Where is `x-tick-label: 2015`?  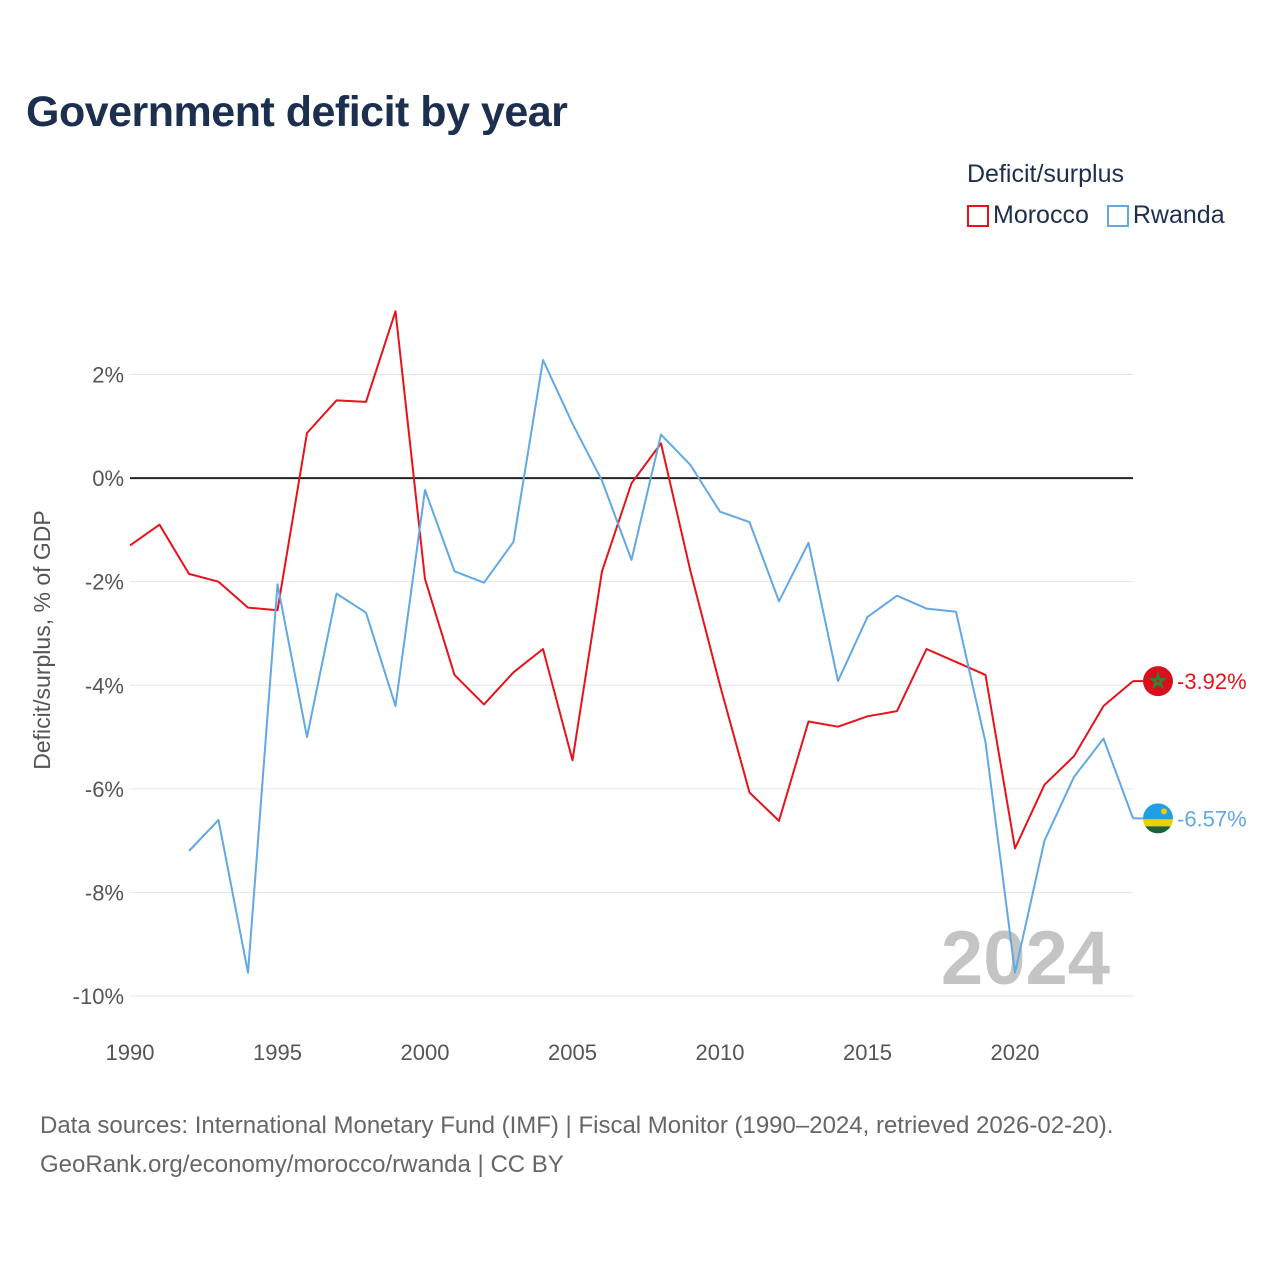 x-tick-label: 2015 is located at coordinates (867, 1052).